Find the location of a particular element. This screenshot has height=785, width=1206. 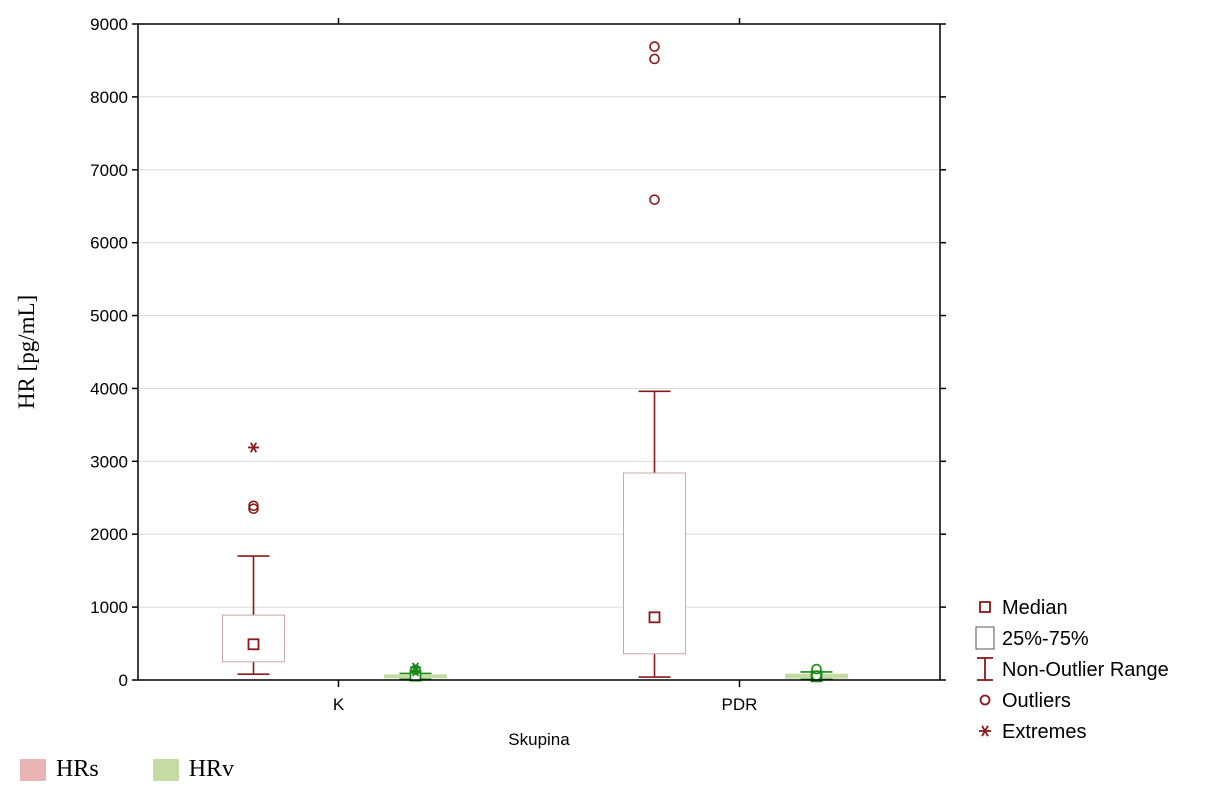

hrv-label: HRv is located at coordinates (211, 769).